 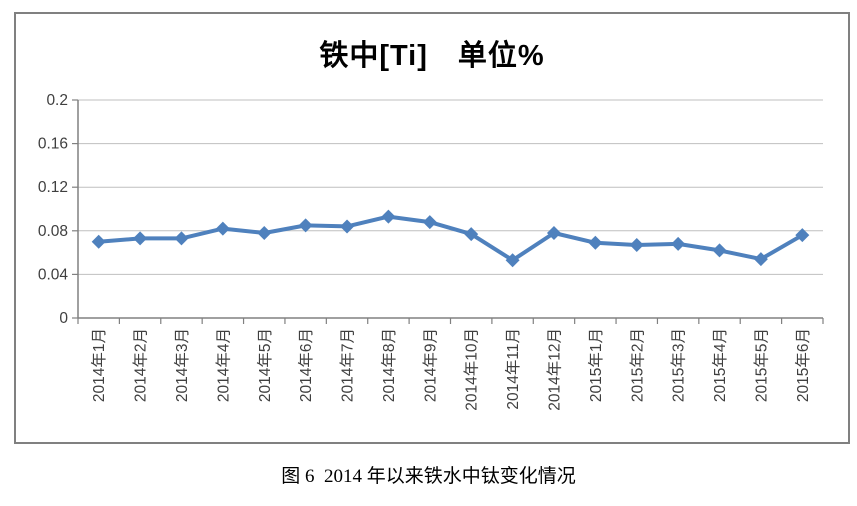 I want to click on y-tick-label: 0.2, so click(x=57, y=100).